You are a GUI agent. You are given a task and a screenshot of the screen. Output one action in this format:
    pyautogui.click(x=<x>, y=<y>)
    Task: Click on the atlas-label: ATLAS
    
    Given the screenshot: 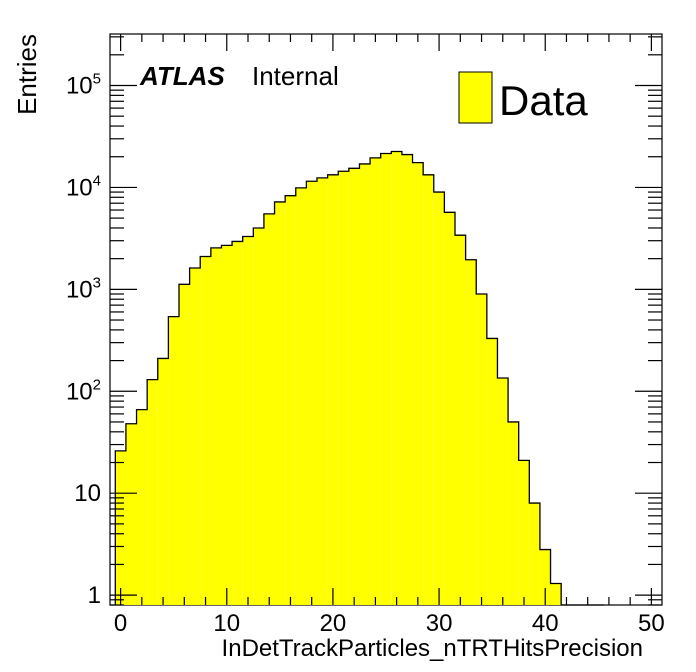 What is the action you would take?
    pyautogui.click(x=182, y=76)
    